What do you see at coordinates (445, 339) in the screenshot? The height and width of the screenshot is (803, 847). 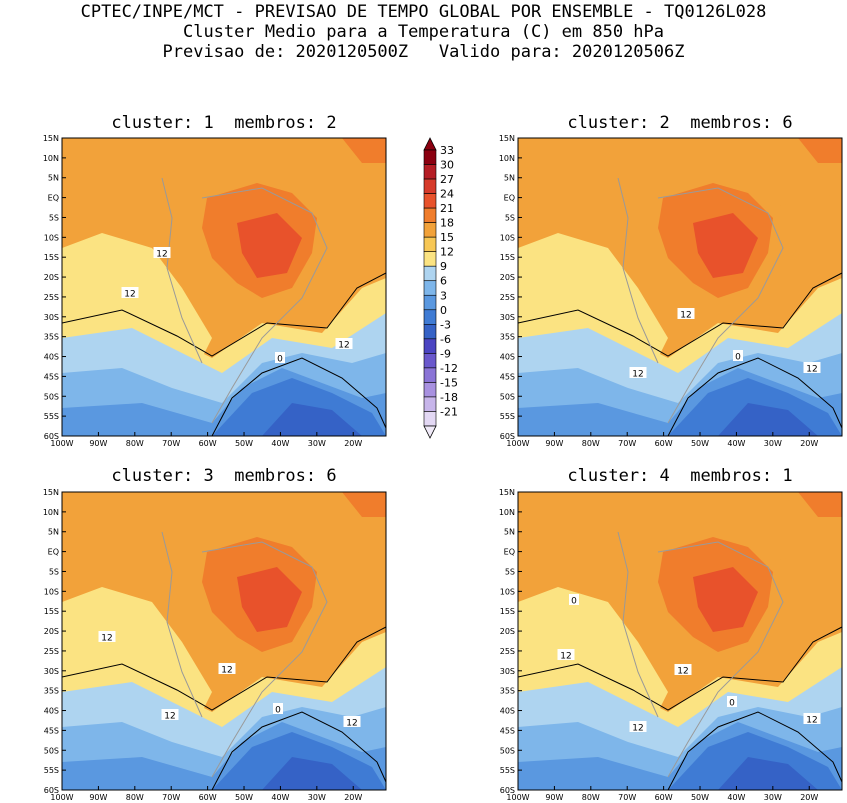 I see `colorbar-label: -6` at bounding box center [445, 339].